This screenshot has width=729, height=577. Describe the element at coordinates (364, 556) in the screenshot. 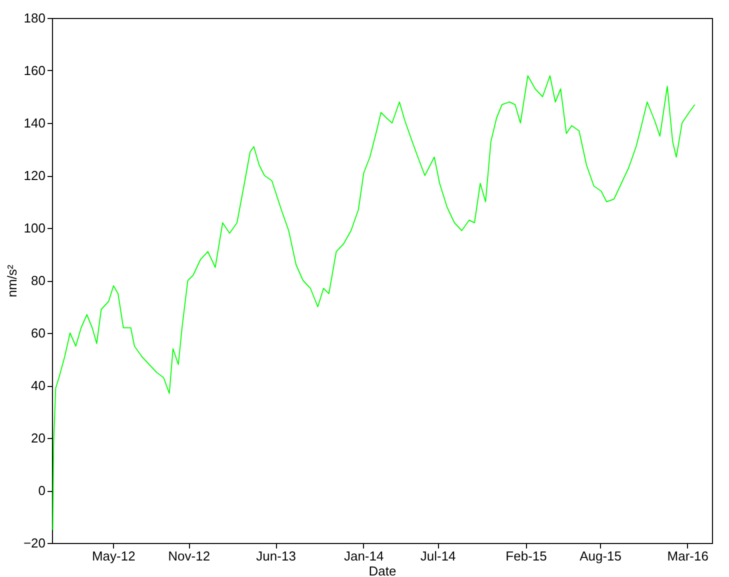

I see `x-tick-label: Jan-14` at that location.